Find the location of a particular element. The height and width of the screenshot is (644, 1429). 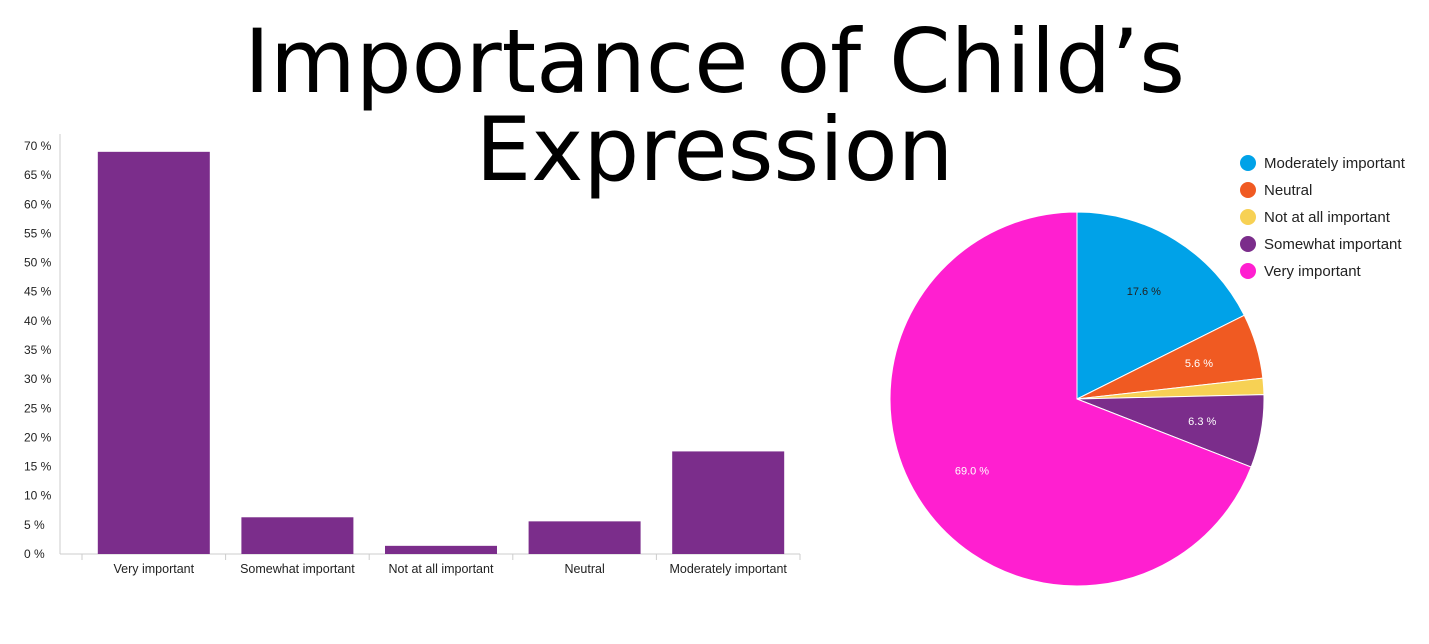

legend-label: Moderately important is located at coordinates (1335, 163).